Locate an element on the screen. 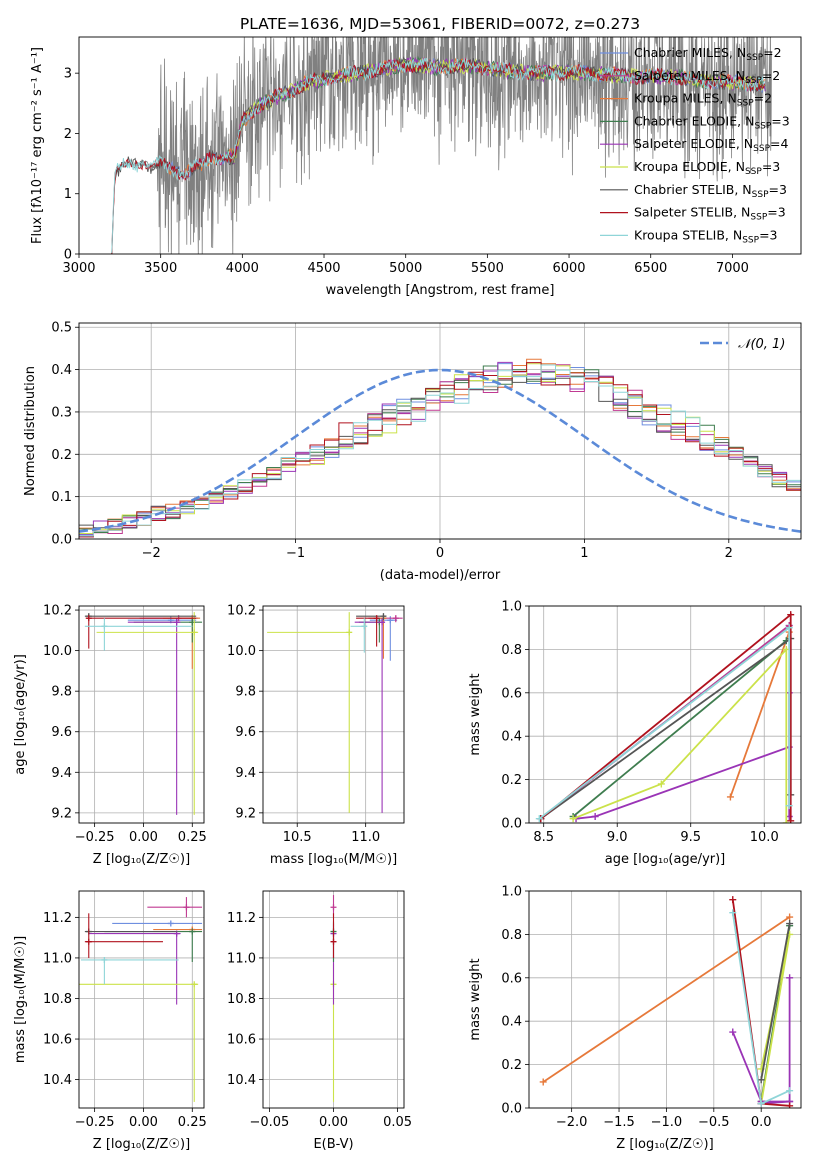 The width and height of the screenshot is (819, 1170). x-tick-label: 9.5 is located at coordinates (690, 837).